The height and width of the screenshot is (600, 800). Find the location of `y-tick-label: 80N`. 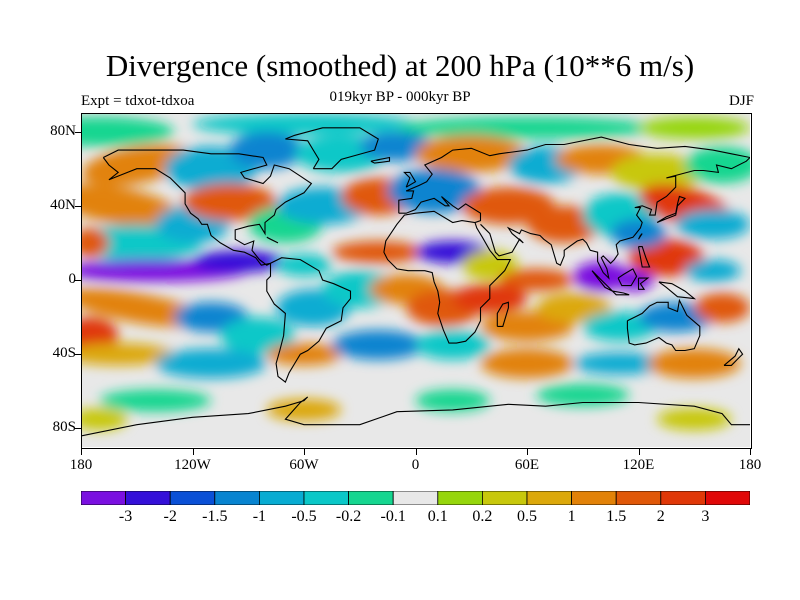

y-tick-label: 80N is located at coordinates (63, 130).